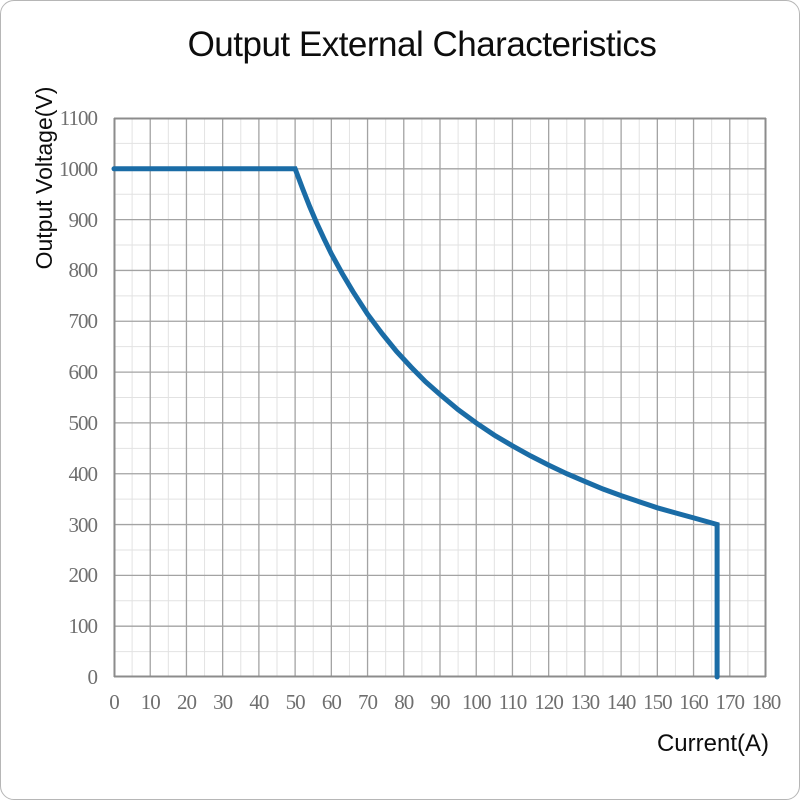  Describe the element at coordinates (83, 626) in the screenshot. I see `y-tick-label: 100` at that location.